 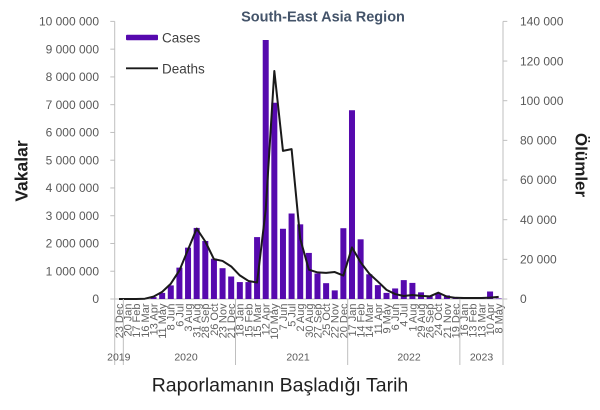 What do you see at coordinates (482, 358) in the screenshot?
I see `svg-text: 2023` at bounding box center [482, 358].